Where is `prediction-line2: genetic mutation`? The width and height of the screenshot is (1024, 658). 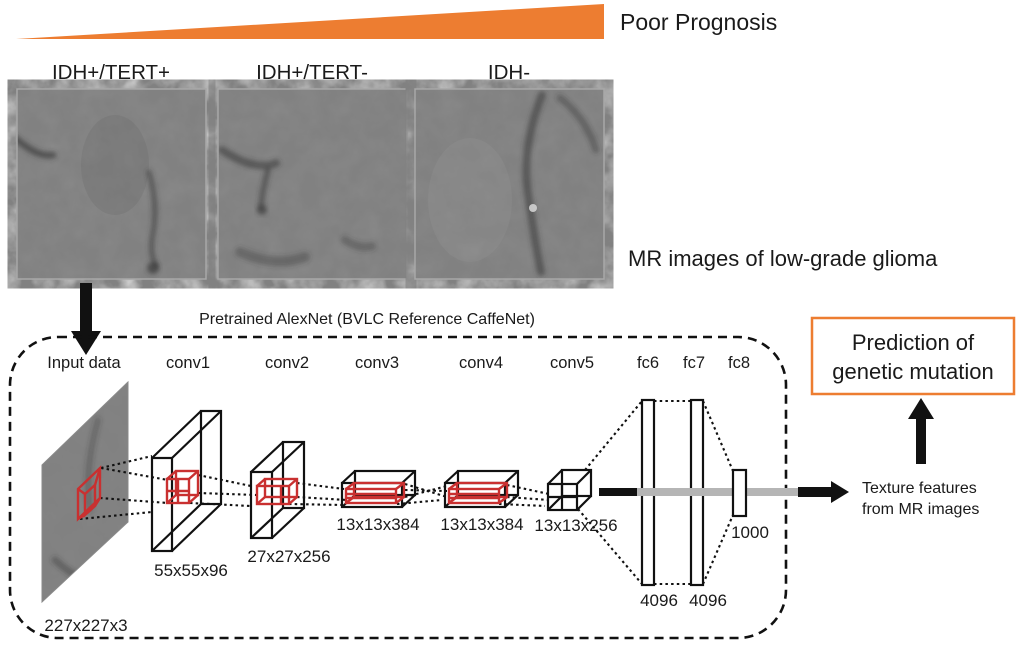
prediction-line2: genetic mutation is located at coordinates (912, 371).